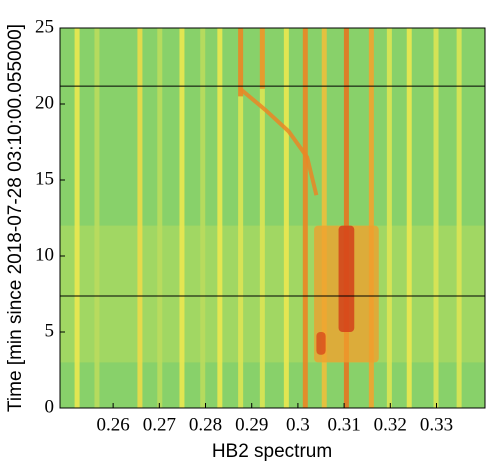 The width and height of the screenshot is (486, 466). I want to click on x-tick-label: 0.33, so click(436, 424).